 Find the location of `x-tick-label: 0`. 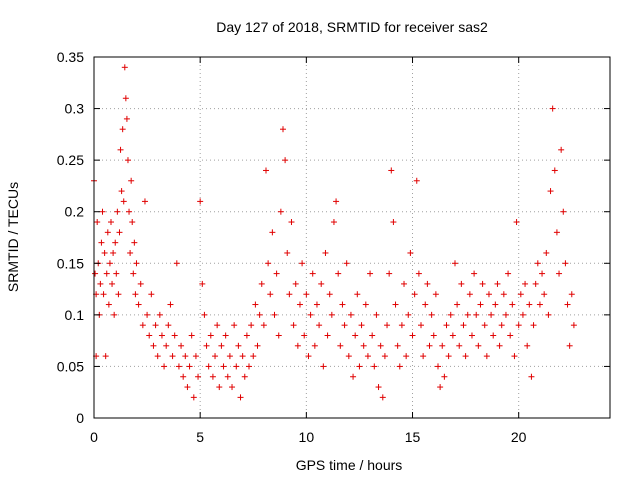

x-tick-label: 0 is located at coordinates (94, 437).